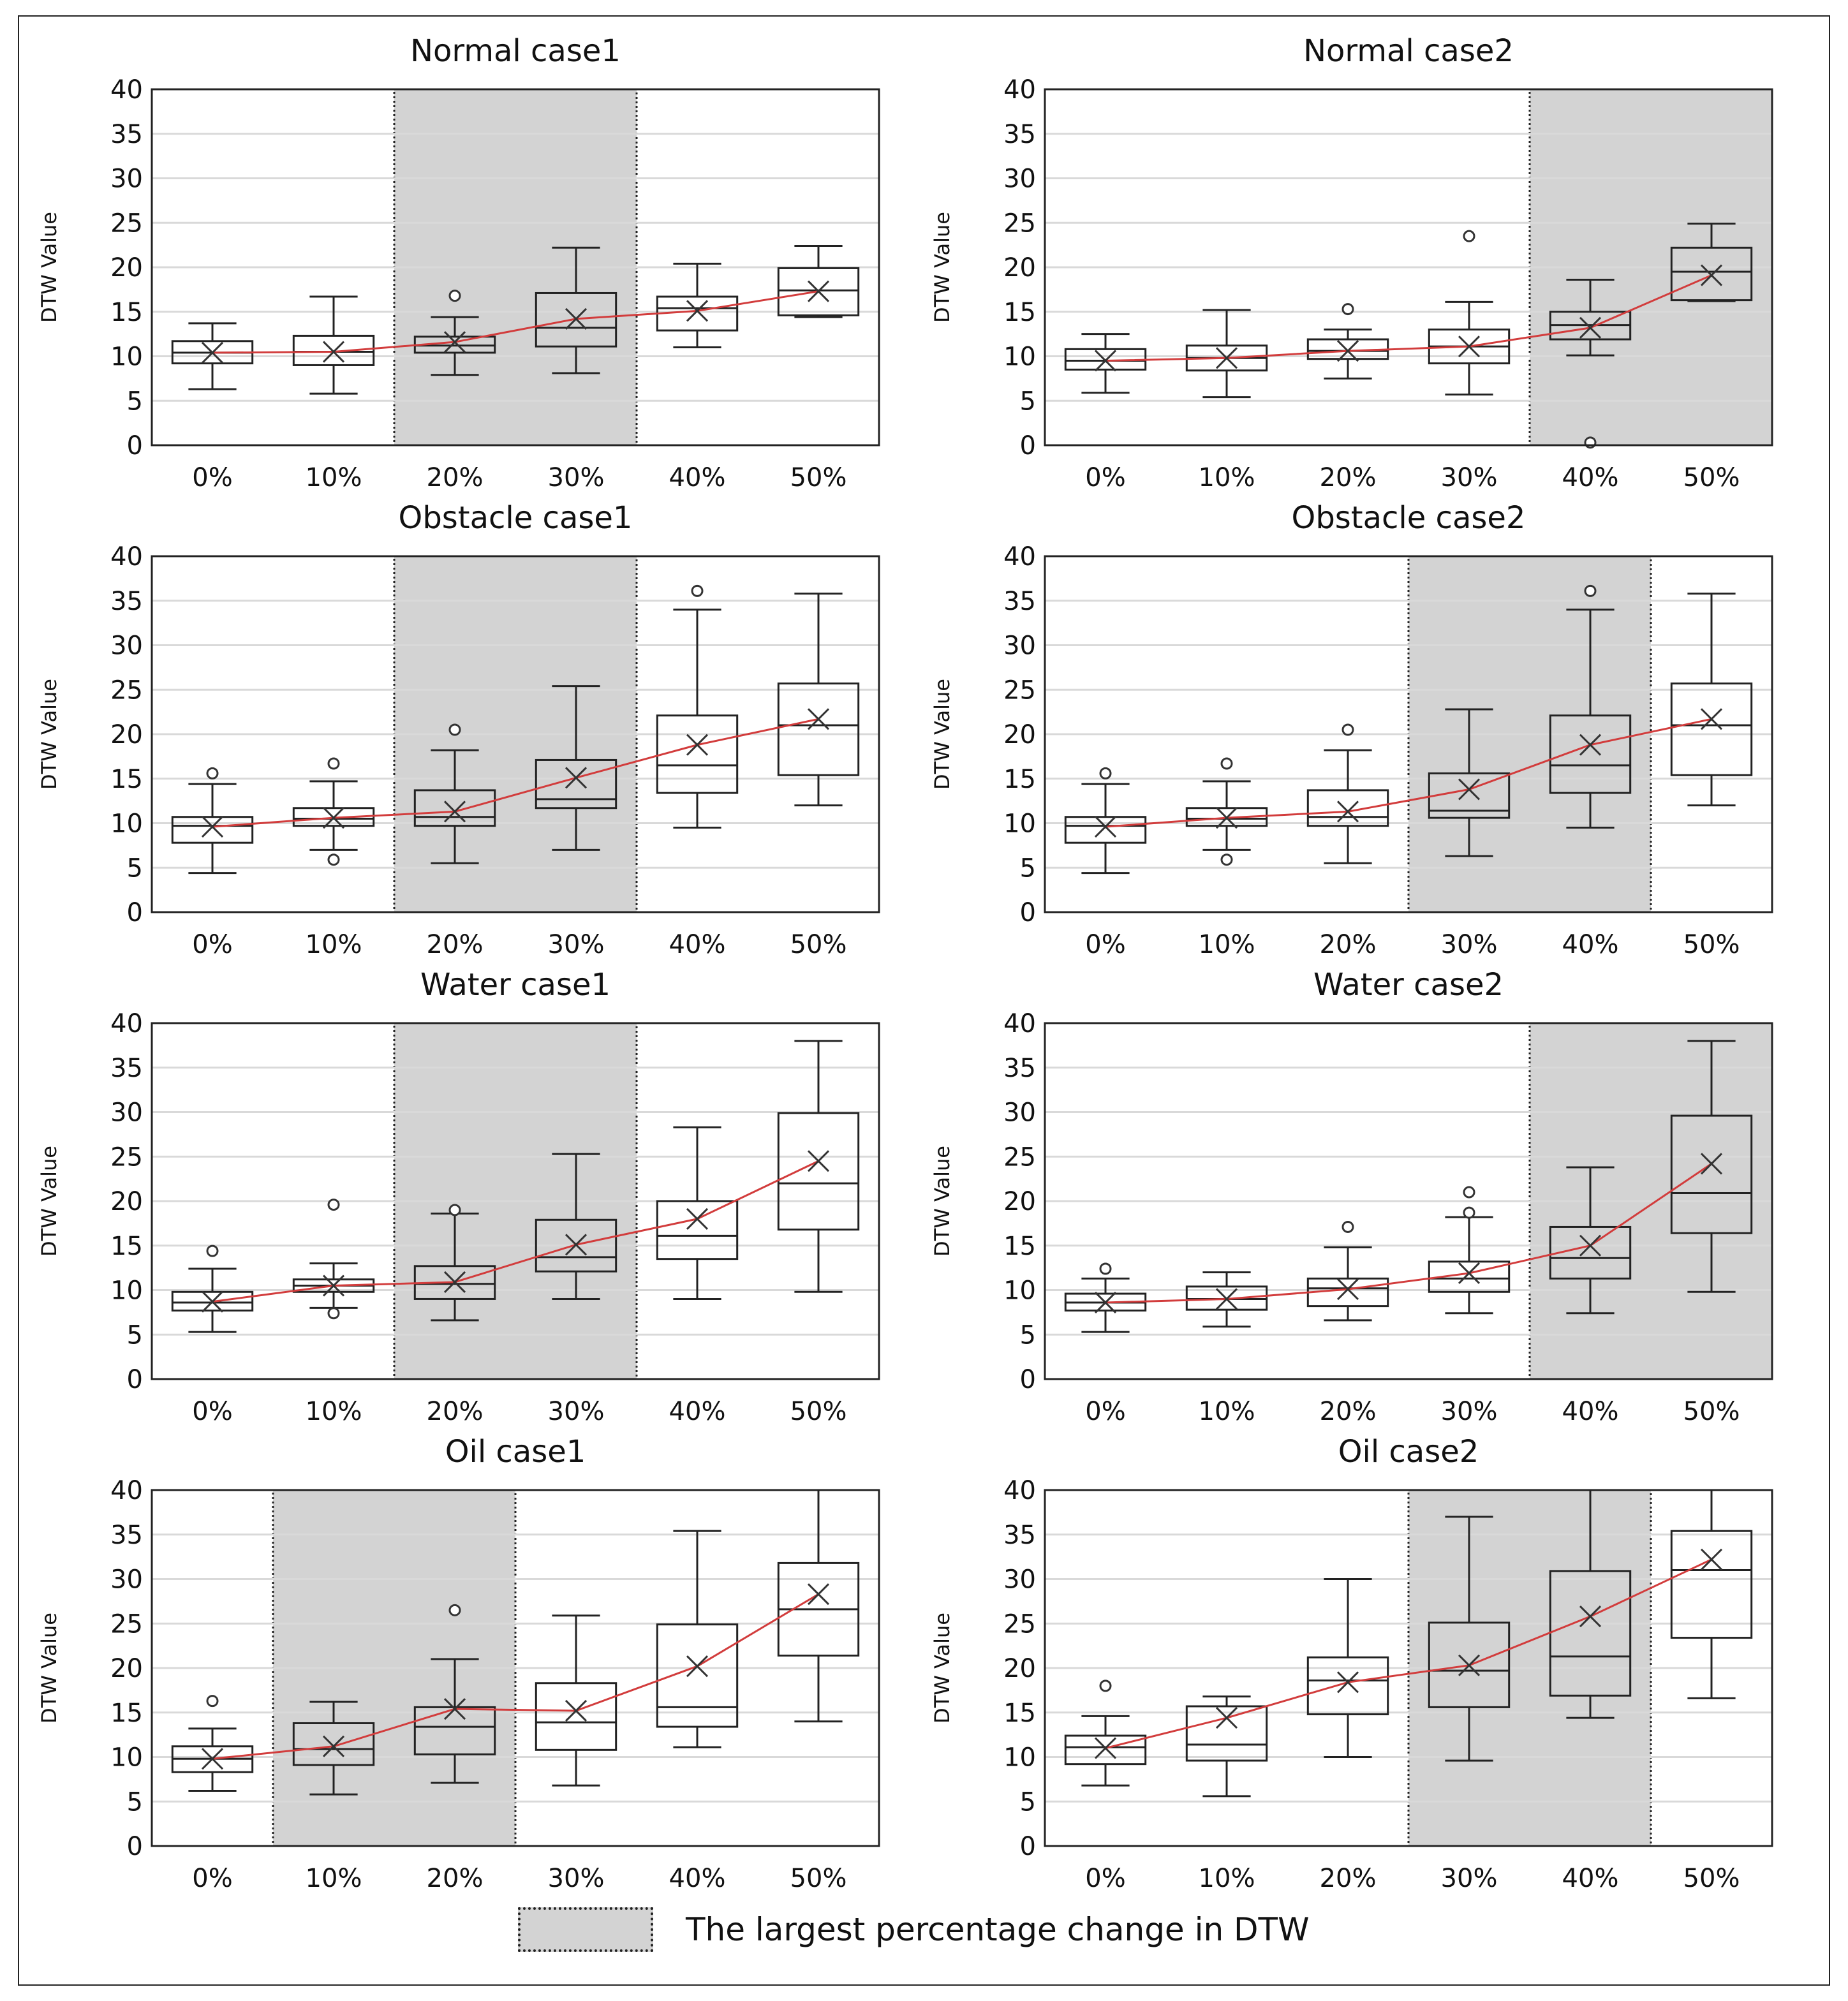 The width and height of the screenshot is (1848, 2001). I want to click on y-tick-label: 40, so click(126, 1490).